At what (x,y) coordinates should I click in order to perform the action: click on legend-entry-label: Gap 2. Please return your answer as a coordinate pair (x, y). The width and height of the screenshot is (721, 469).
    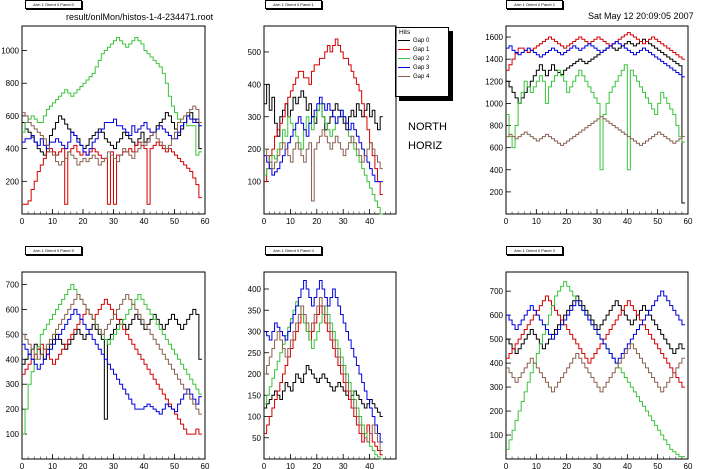
    Looking at the image, I should click on (421, 59).